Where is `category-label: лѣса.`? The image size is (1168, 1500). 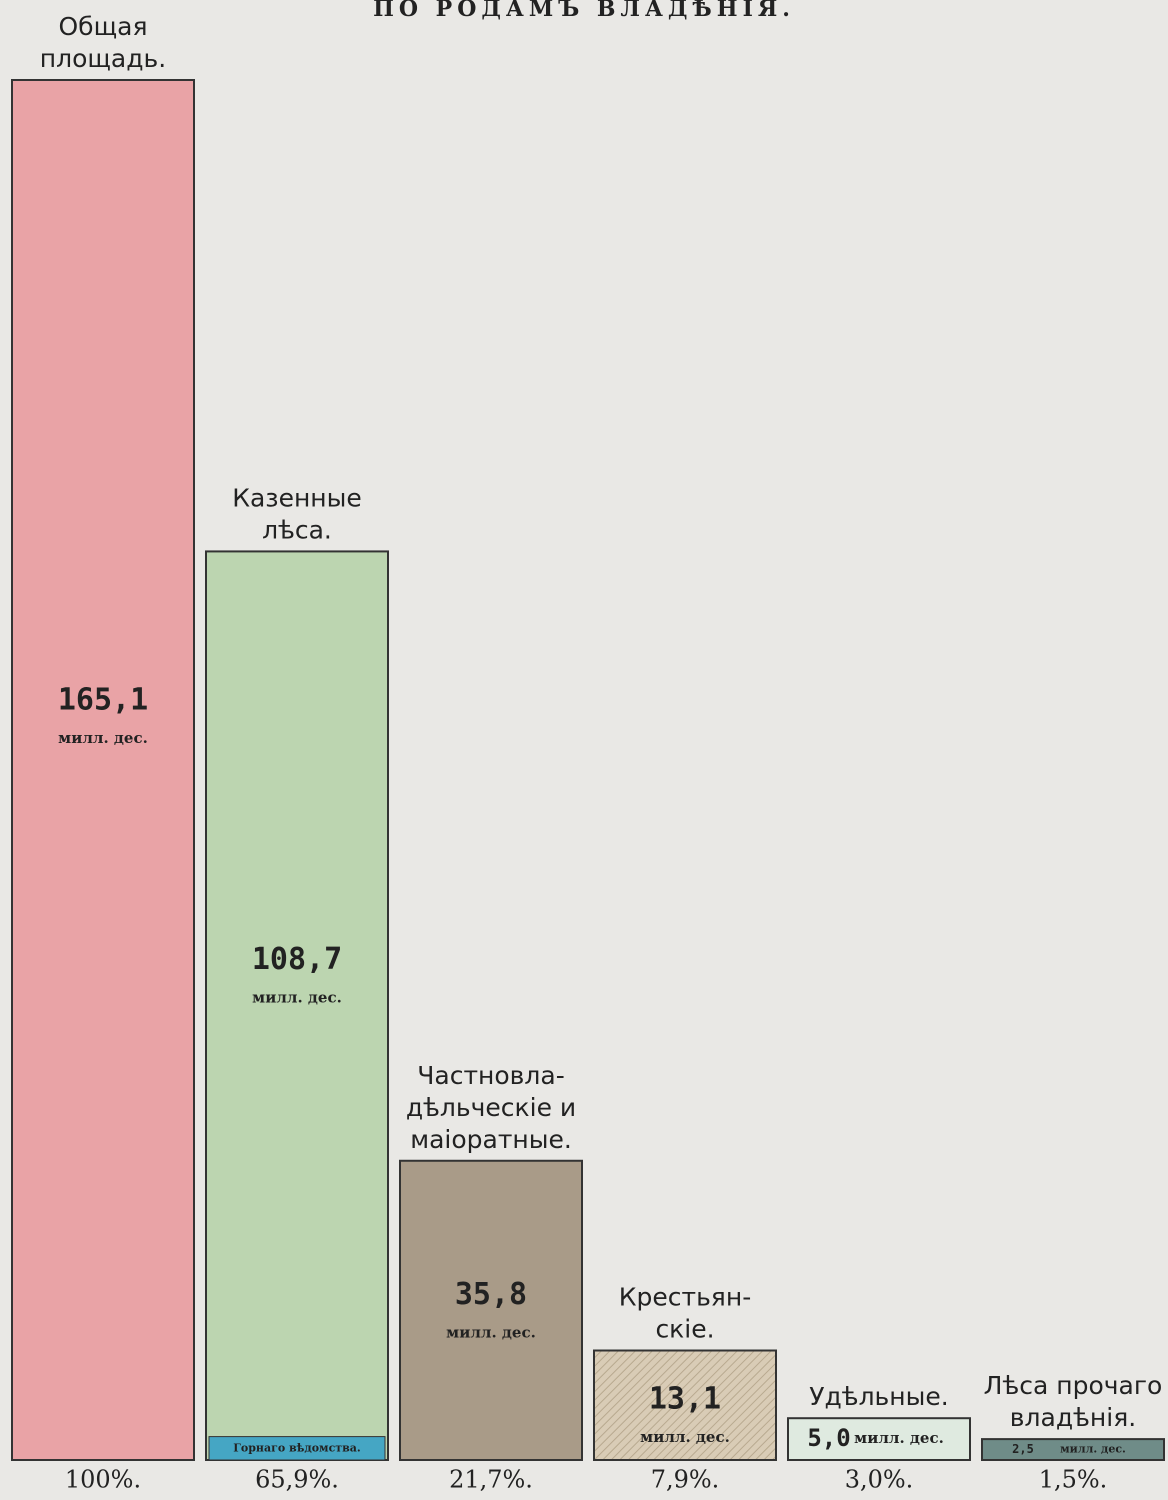
category-label: лѣса. is located at coordinates (297, 529).